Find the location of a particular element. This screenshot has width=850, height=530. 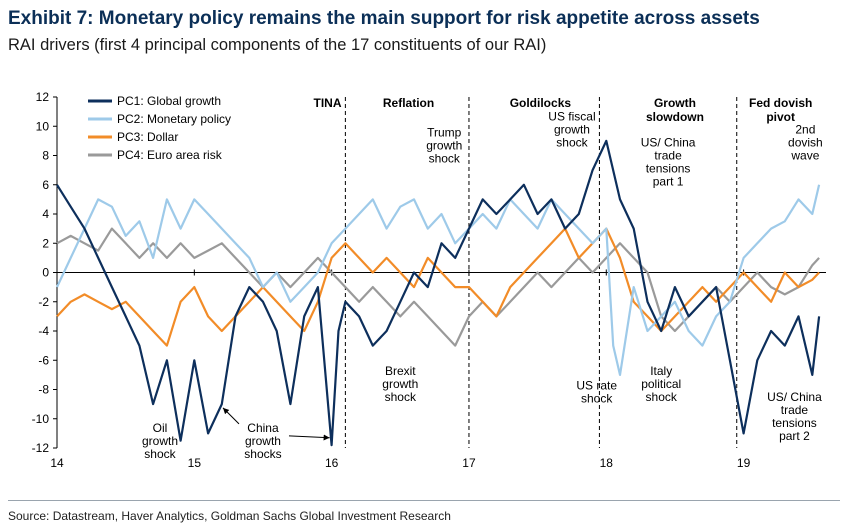

annotation-text: US fiscal is located at coordinates (571, 116).